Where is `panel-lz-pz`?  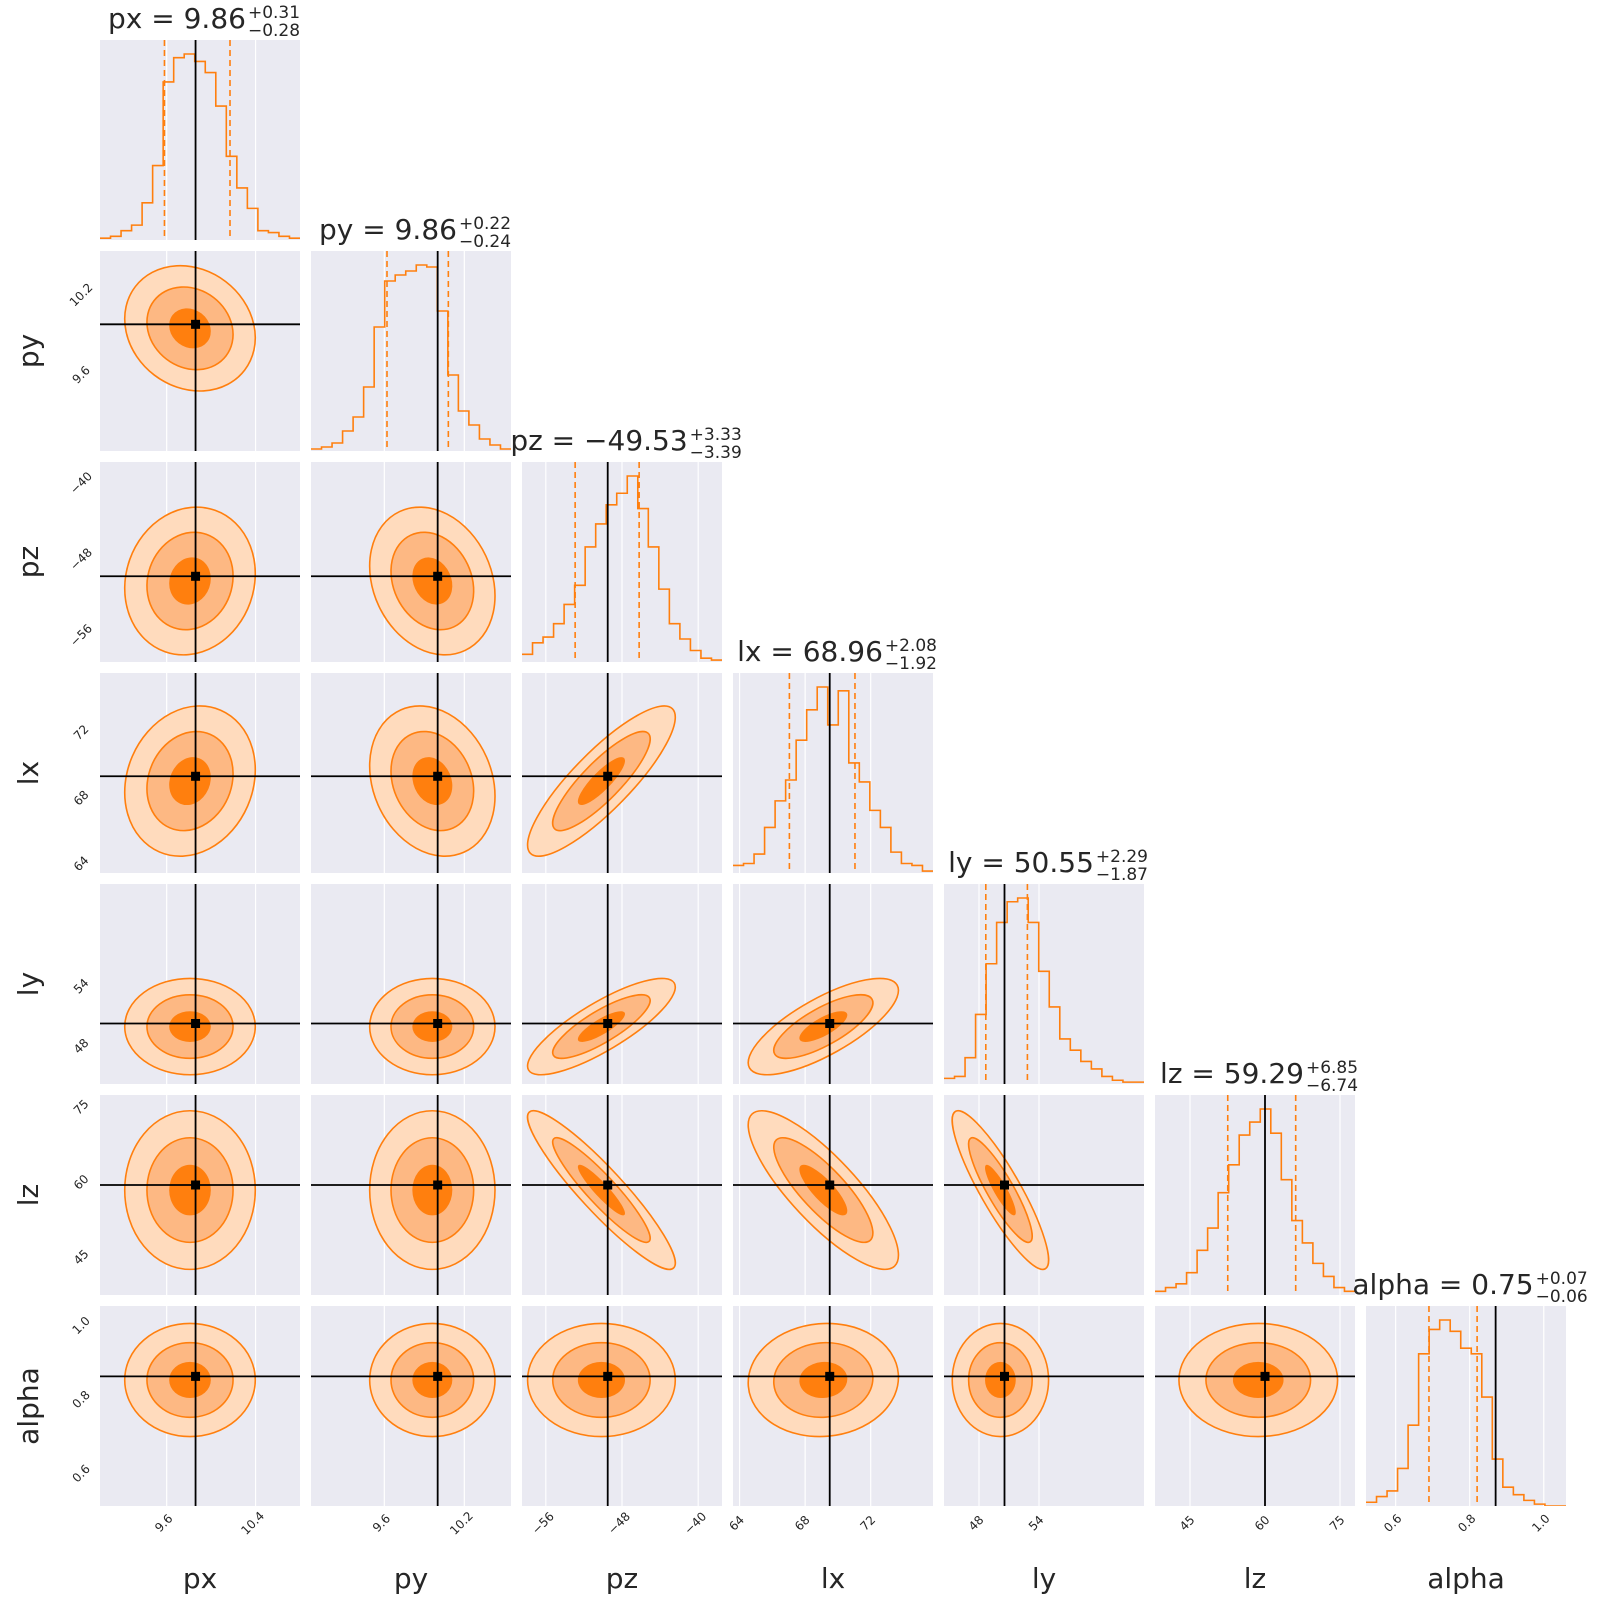
panel-lz-pz is located at coordinates (622, 1195).